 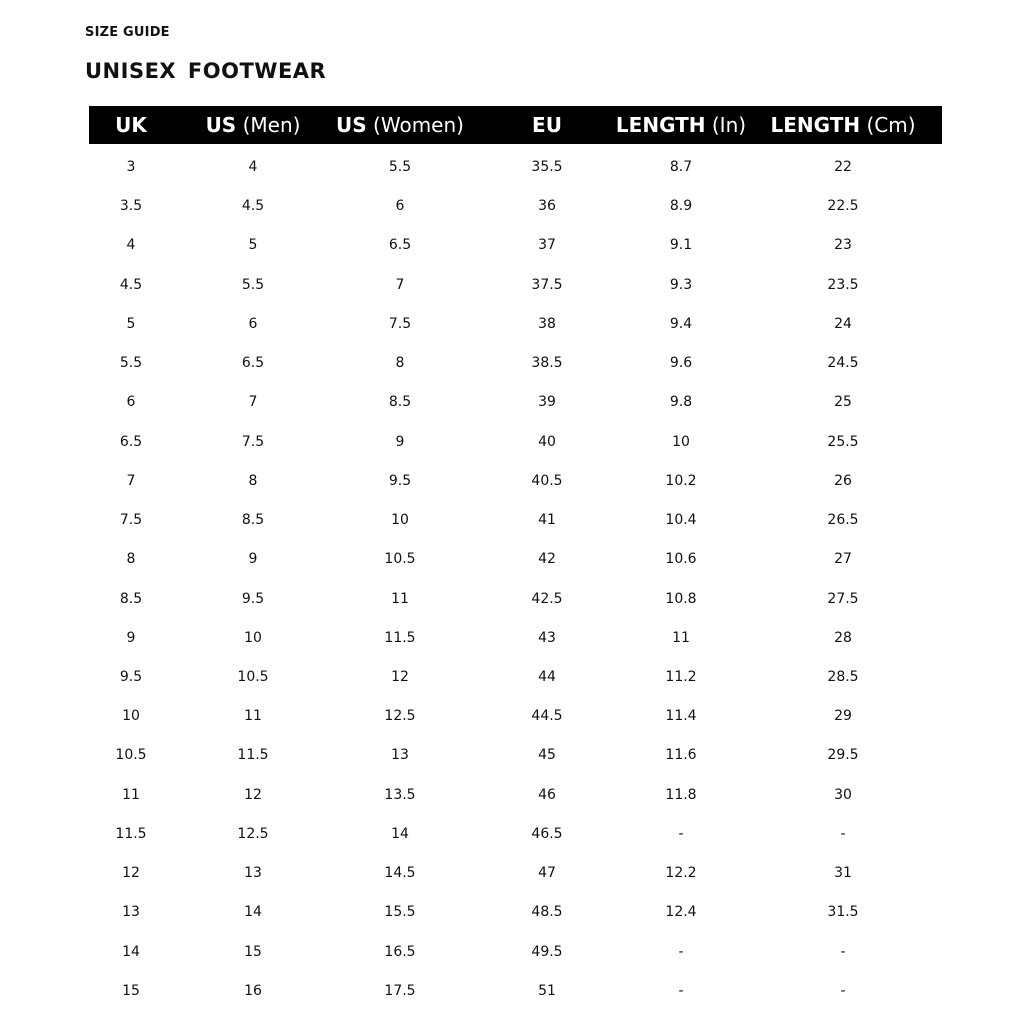 What do you see at coordinates (515, 529) in the screenshot?
I see `table-row: 7.5 8.5 10 41 10.4 26.5` at bounding box center [515, 529].